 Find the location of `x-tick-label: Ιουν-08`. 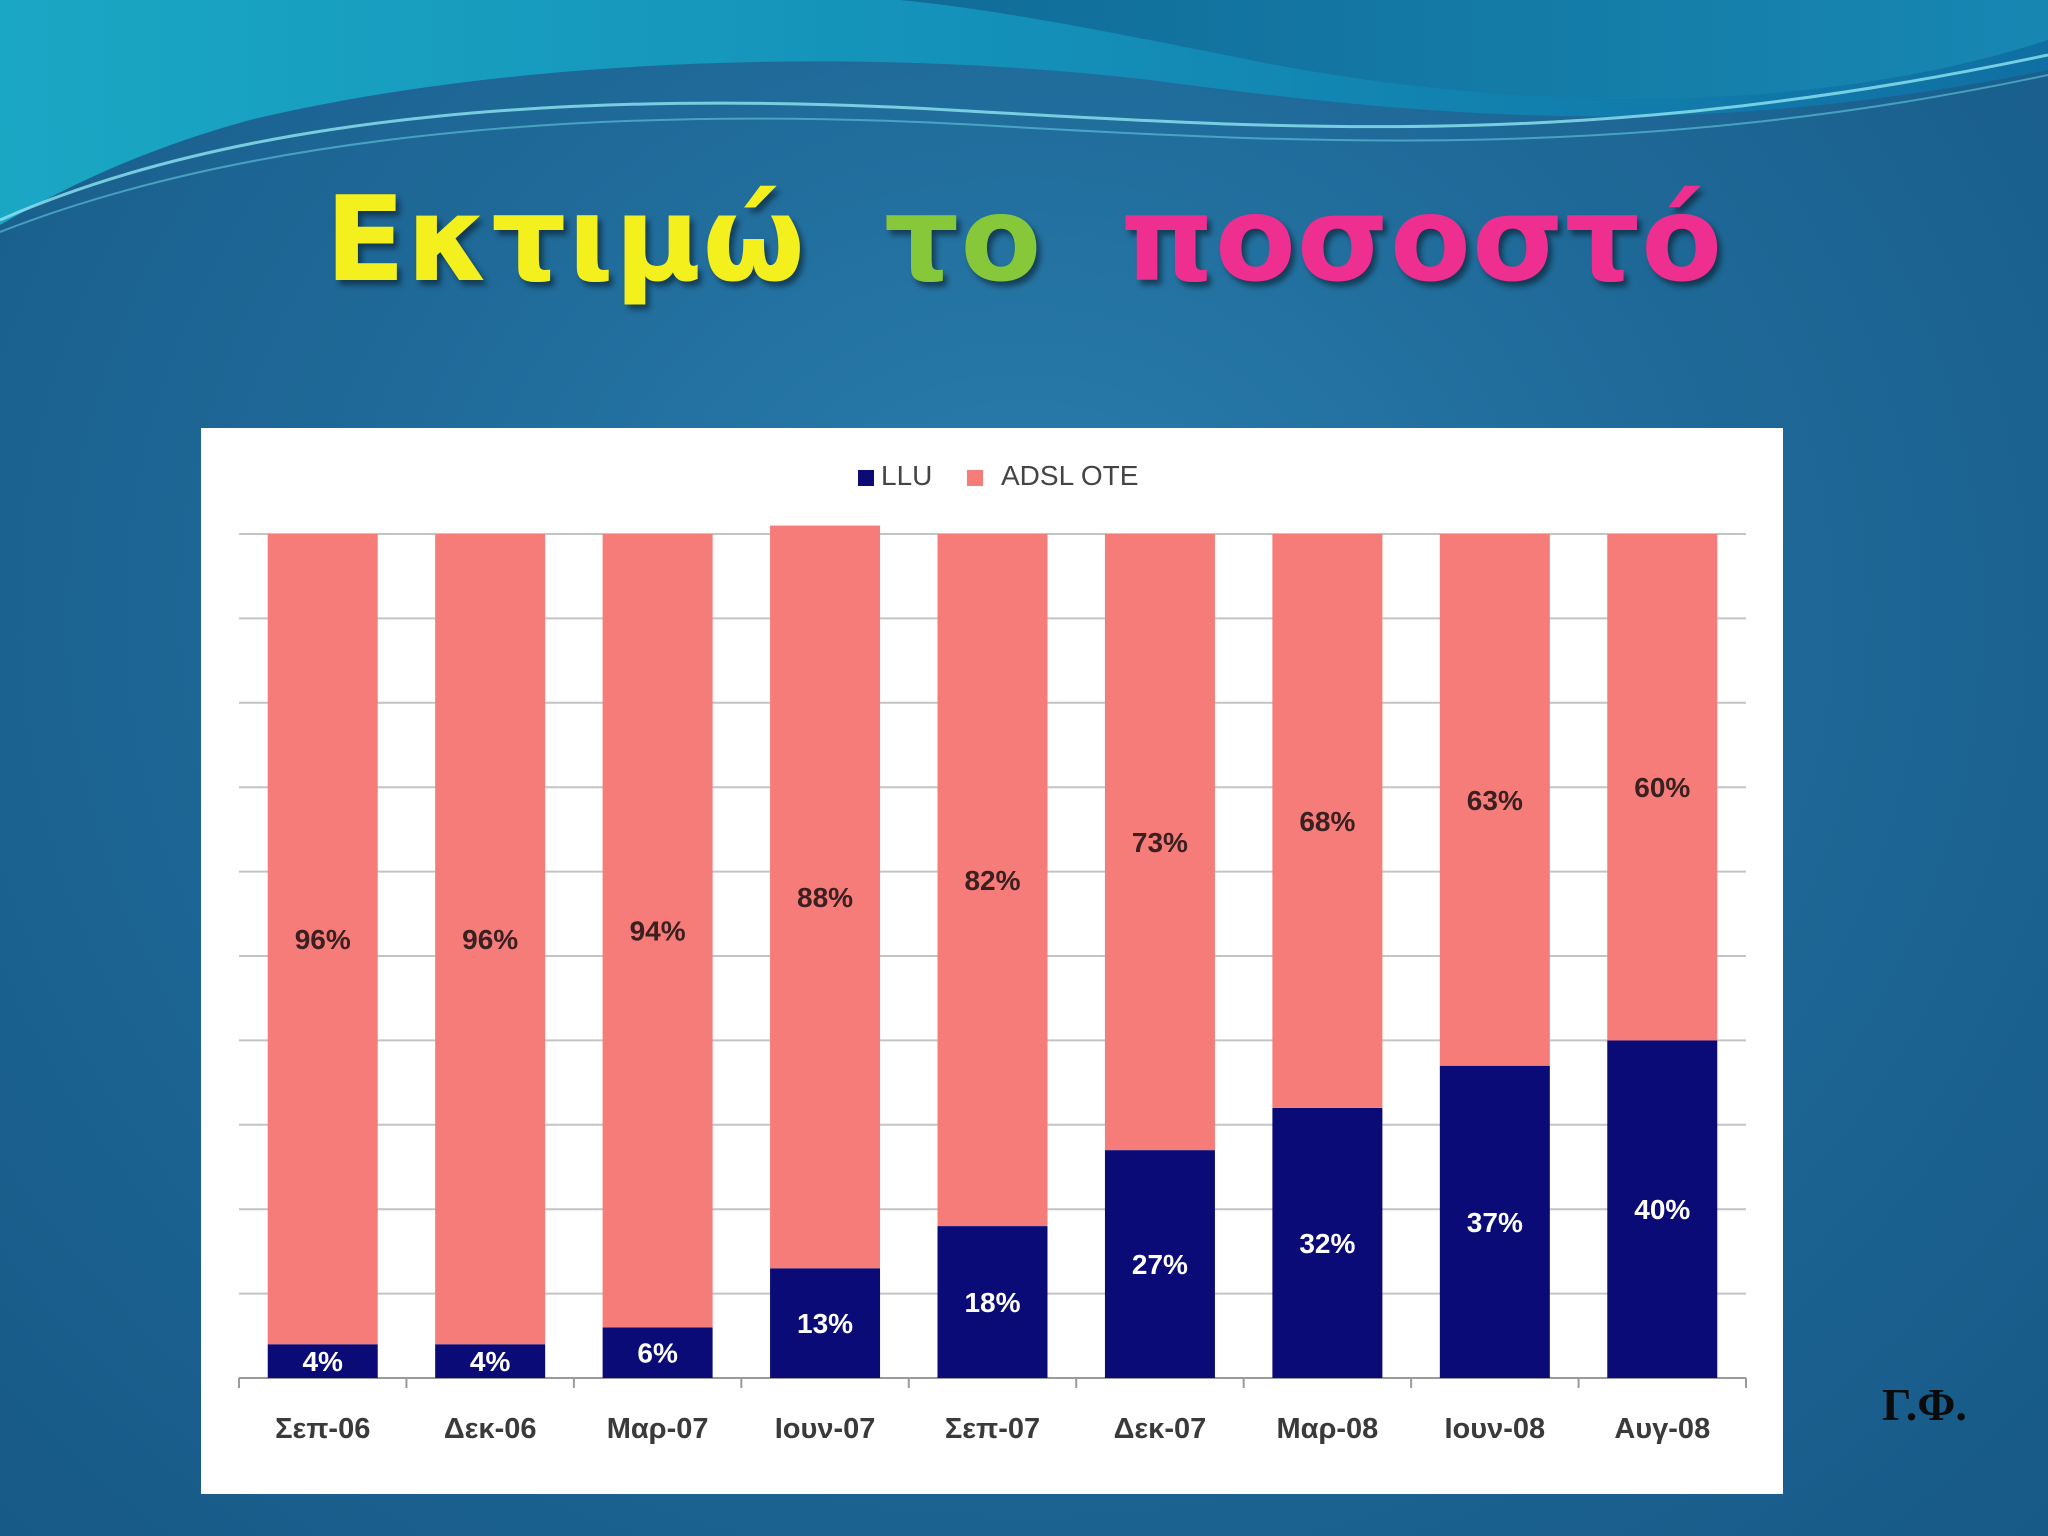

x-tick-label: Ιουν-08 is located at coordinates (1494, 1429).